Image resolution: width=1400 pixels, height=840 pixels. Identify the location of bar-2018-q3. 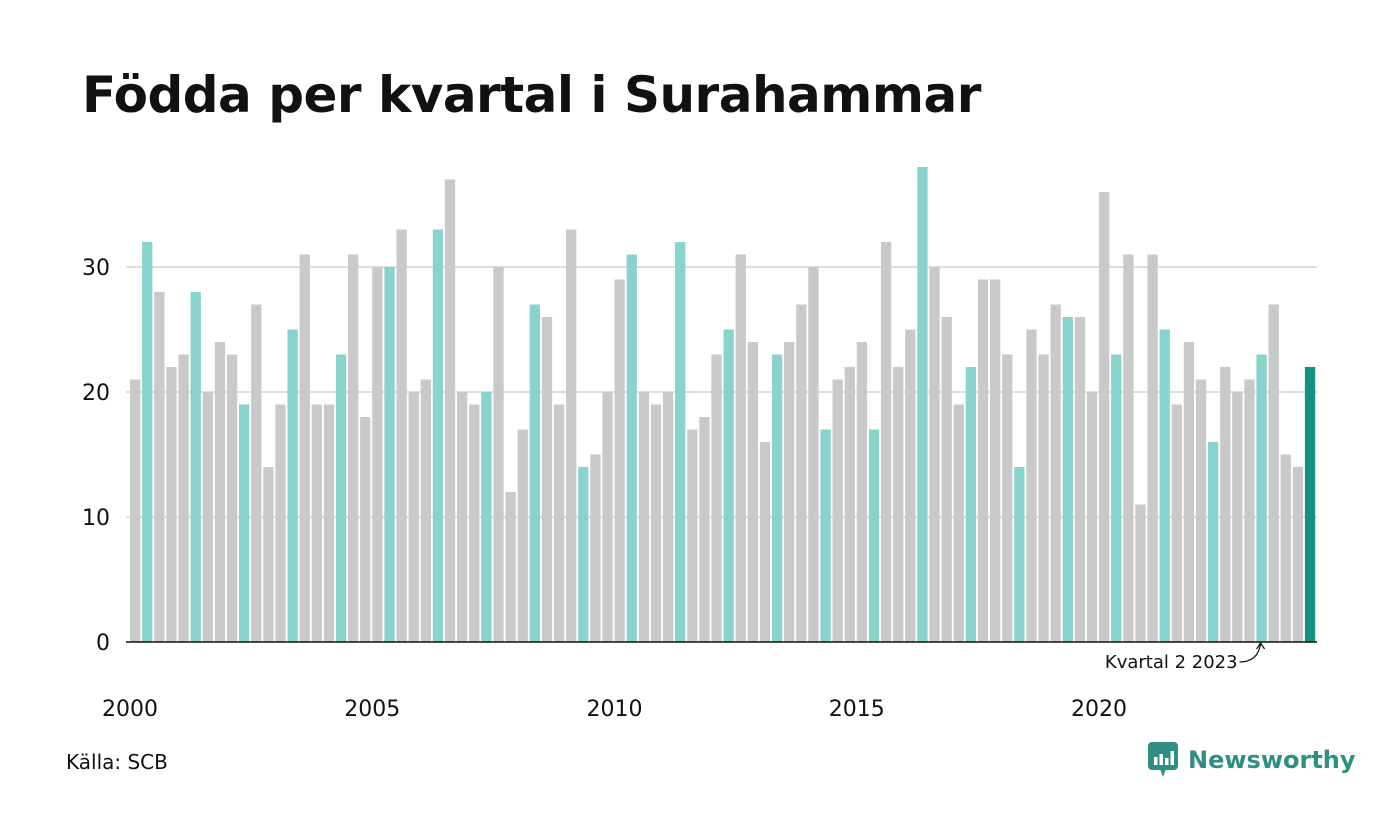
(1031, 485).